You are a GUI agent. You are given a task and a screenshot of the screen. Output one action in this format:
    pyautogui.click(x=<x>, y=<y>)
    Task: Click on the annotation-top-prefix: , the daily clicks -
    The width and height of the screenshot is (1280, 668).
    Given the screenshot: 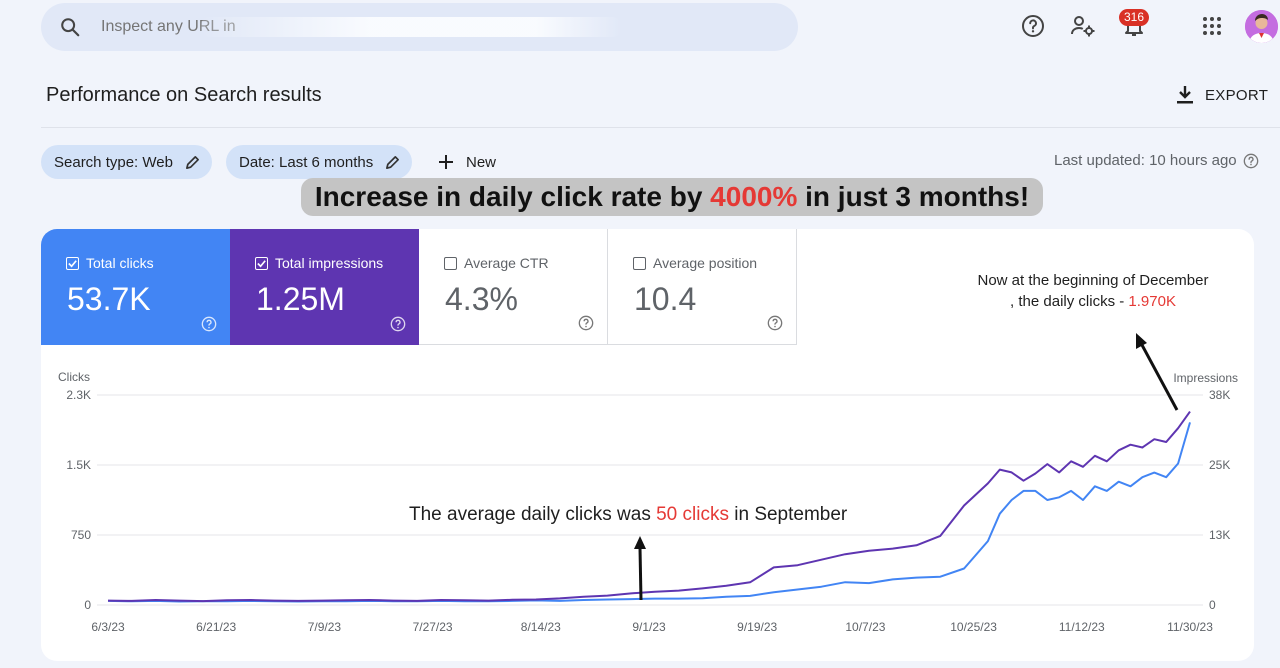 What is the action you would take?
    pyautogui.click(x=1069, y=301)
    